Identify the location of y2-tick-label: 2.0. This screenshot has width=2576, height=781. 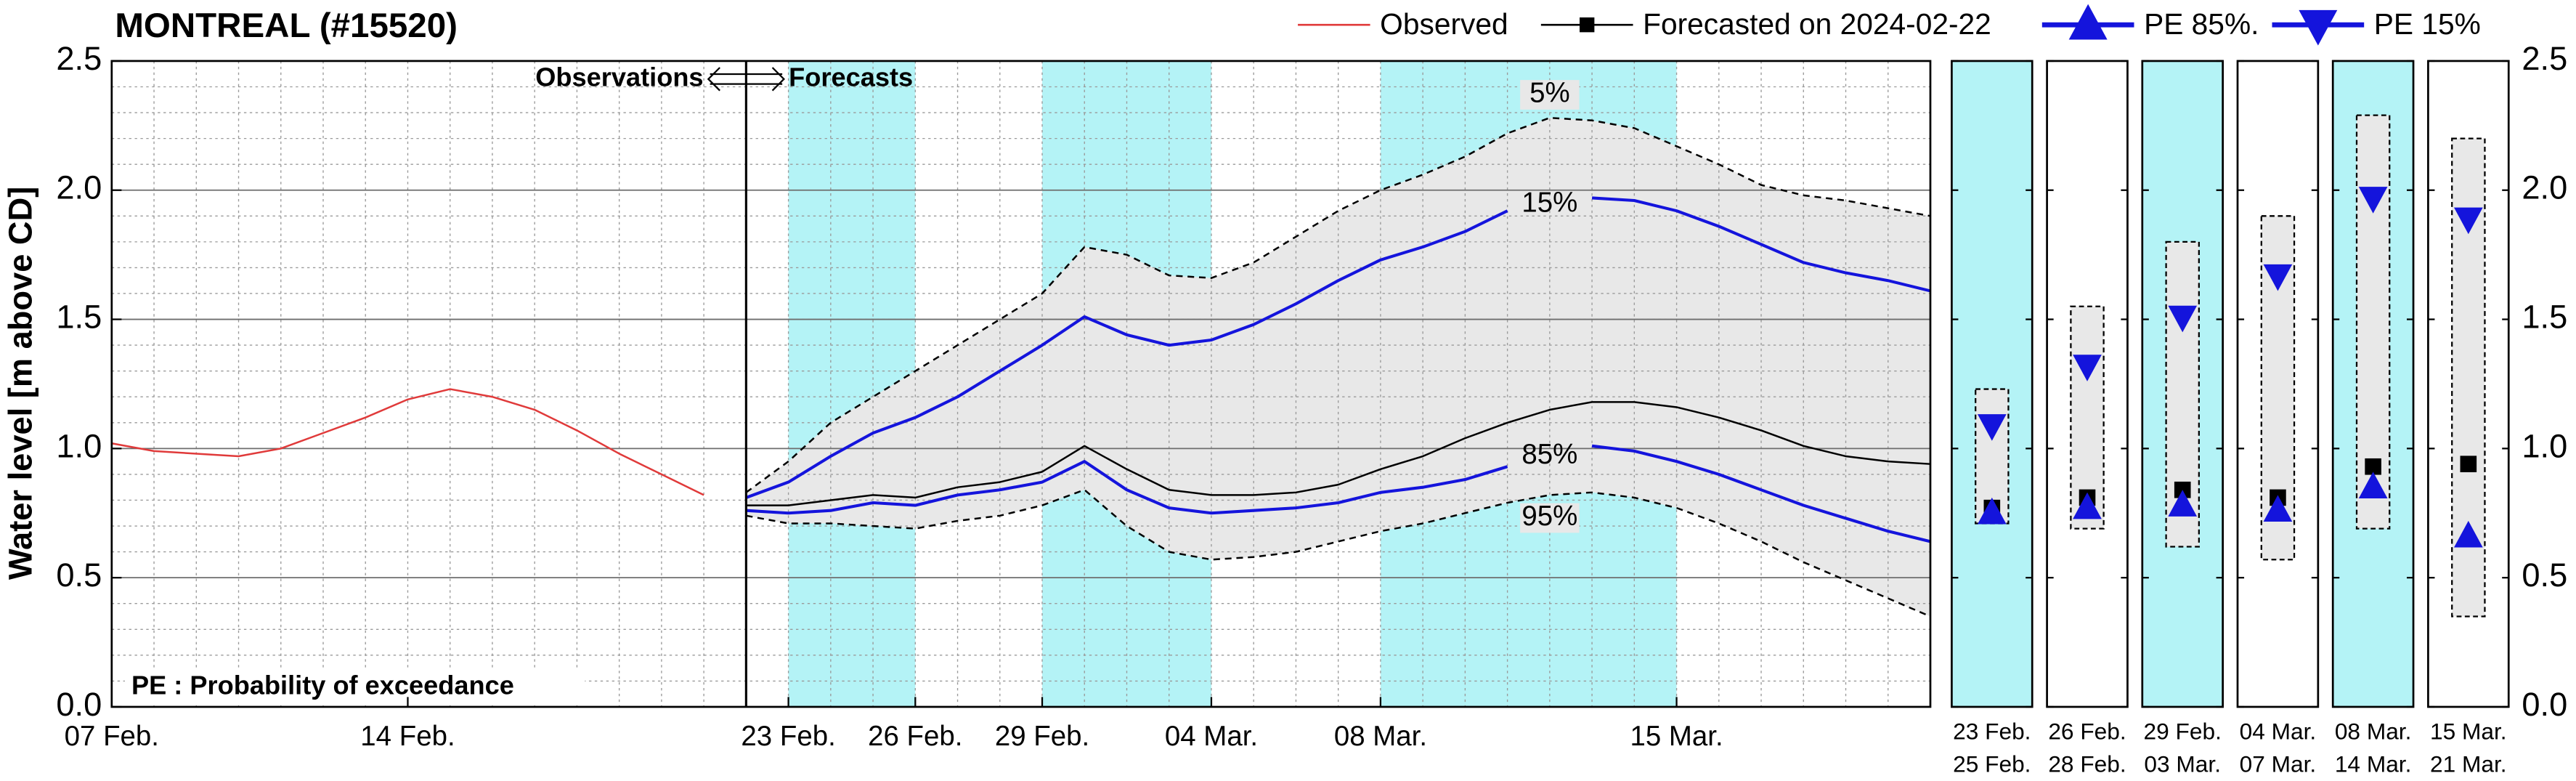
(2545, 187).